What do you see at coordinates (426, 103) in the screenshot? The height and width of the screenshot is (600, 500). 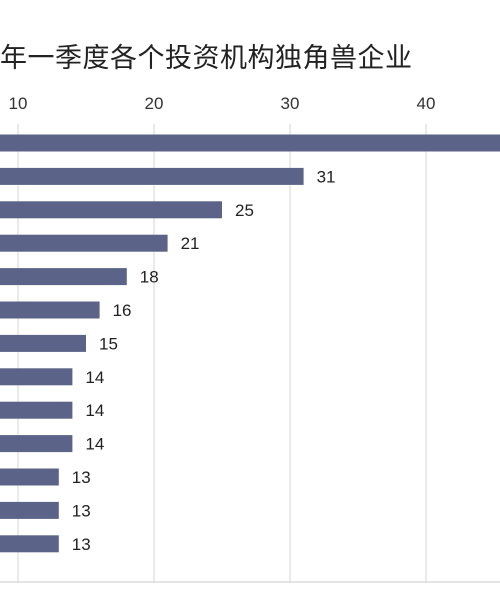 I see `x-tick-label: 40` at bounding box center [426, 103].